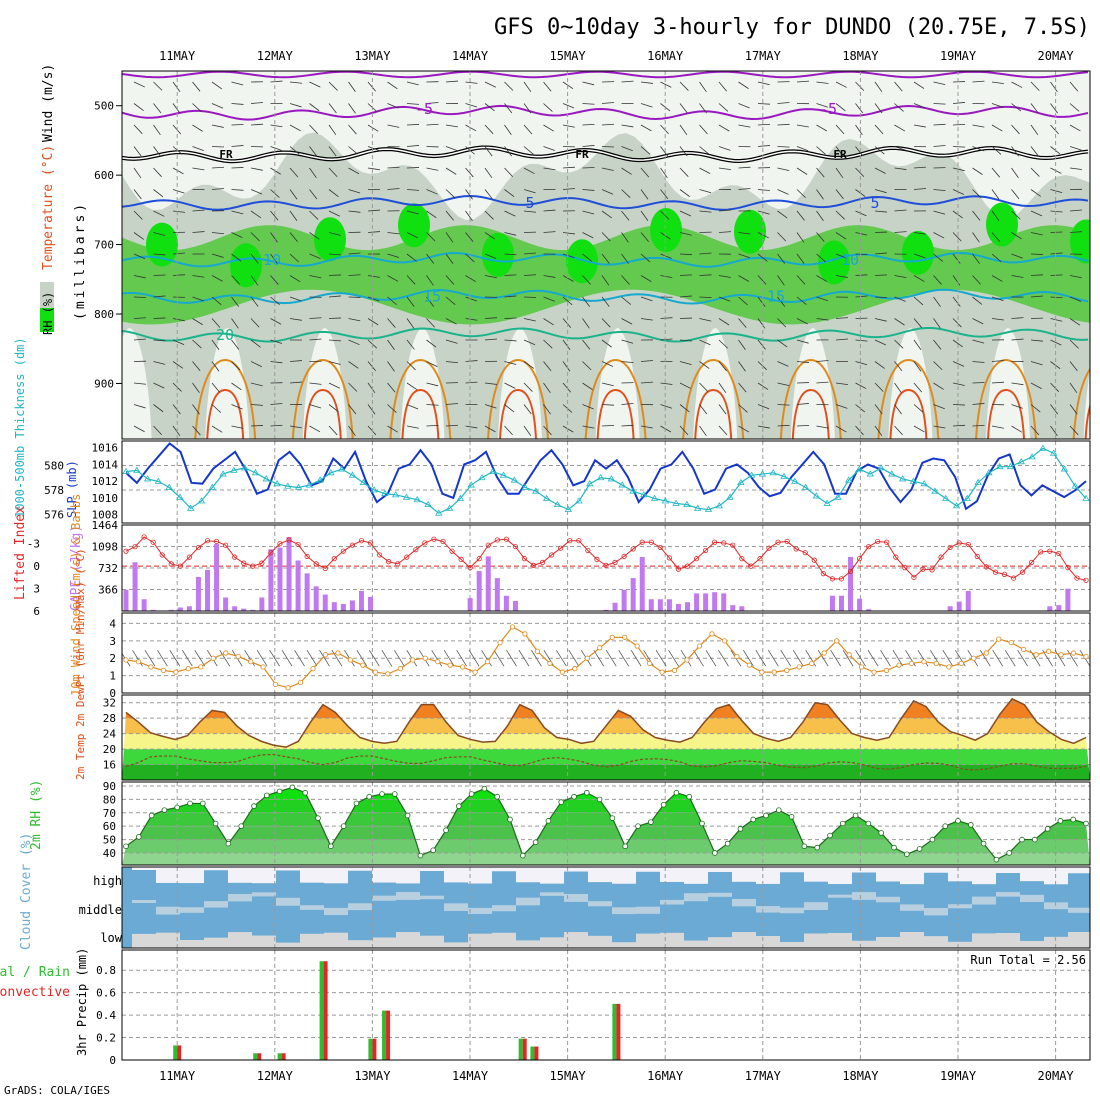 The width and height of the screenshot is (1100, 1100). What do you see at coordinates (104, 383) in the screenshot?
I see `pressure-tick-label: 900` at bounding box center [104, 383].